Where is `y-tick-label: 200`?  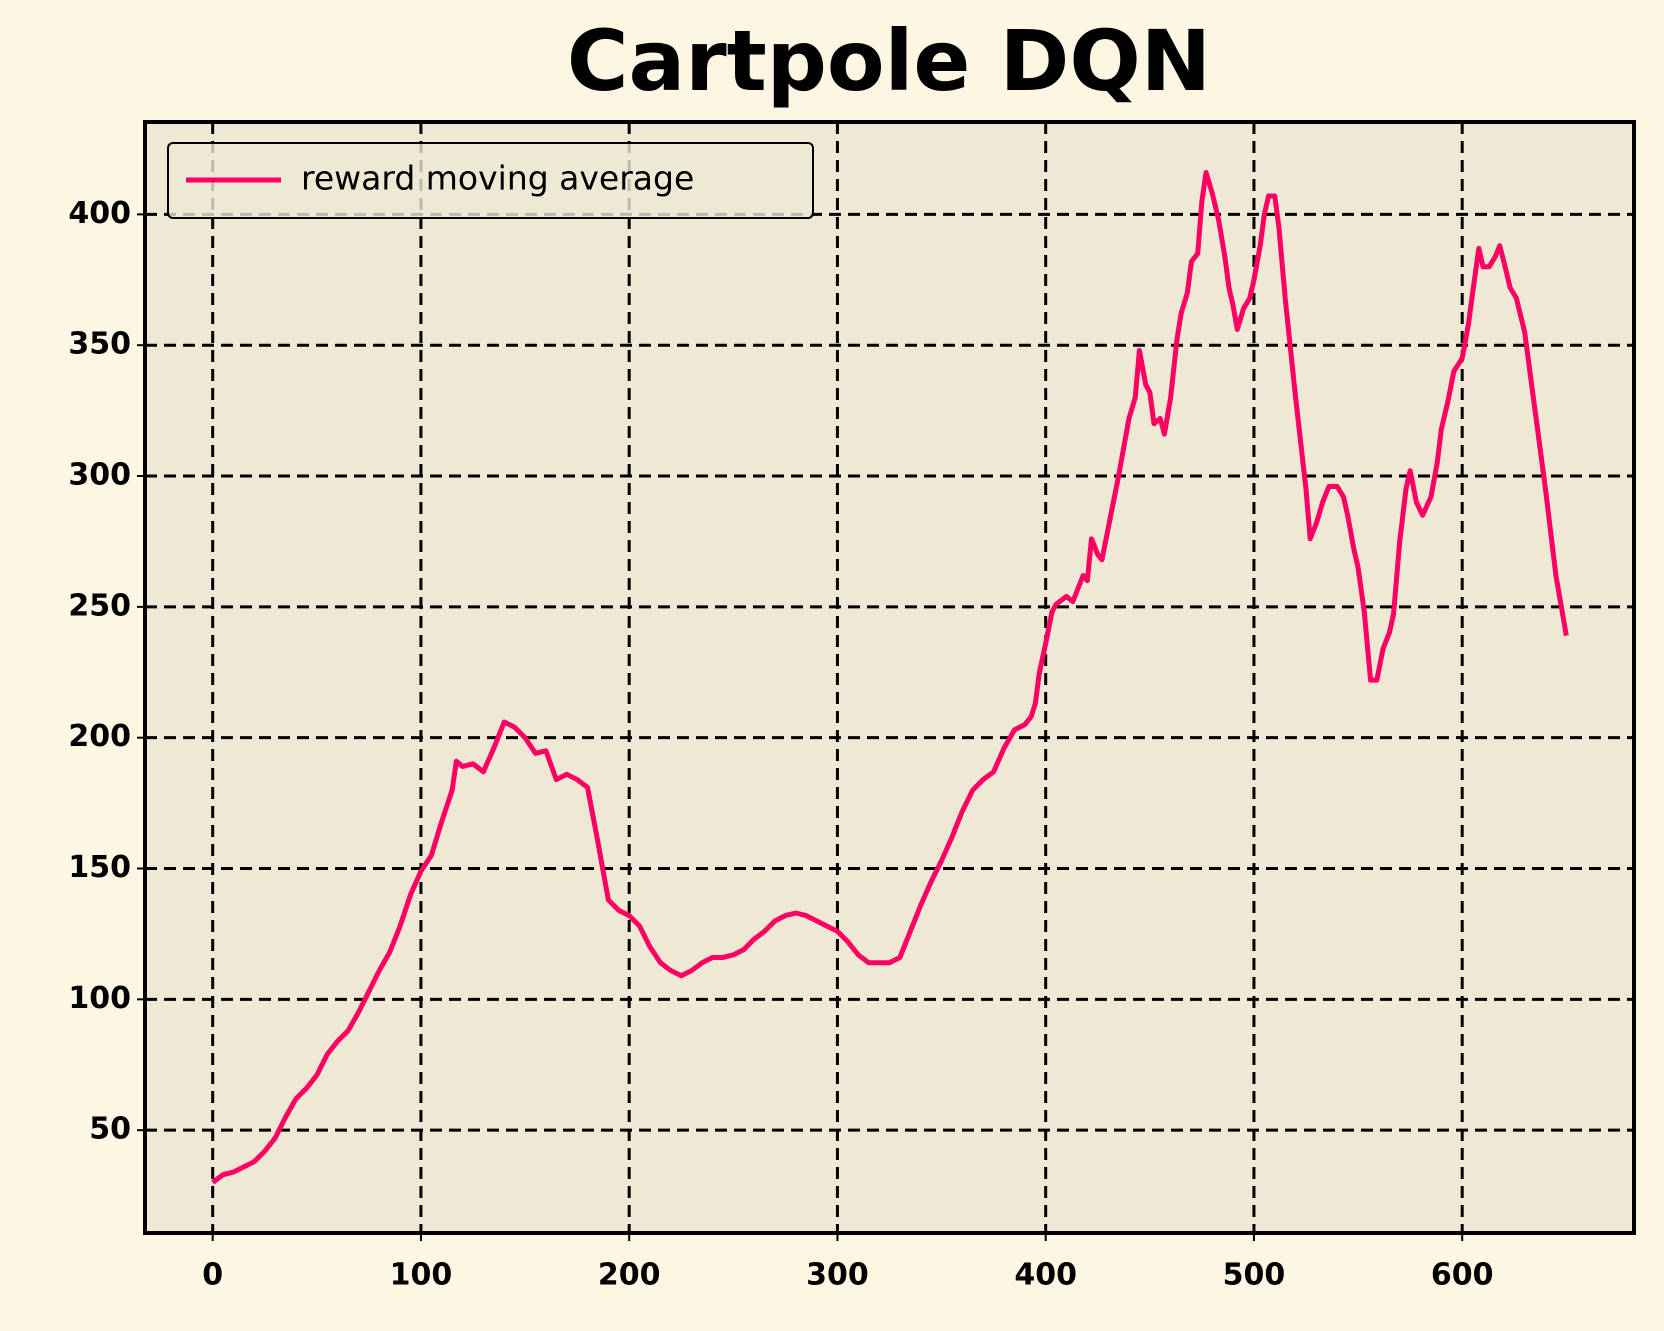 y-tick-label: 200 is located at coordinates (99, 736).